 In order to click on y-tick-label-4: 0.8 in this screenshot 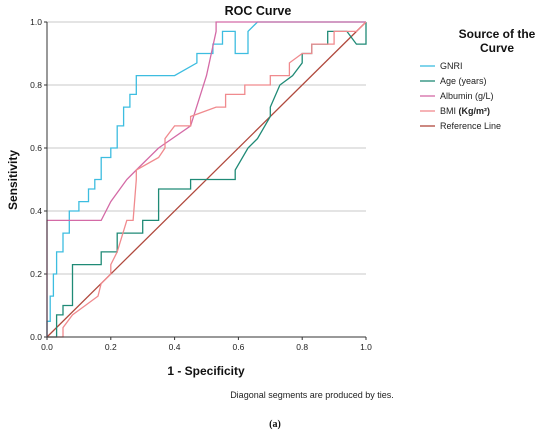, I will do `click(36, 85)`.